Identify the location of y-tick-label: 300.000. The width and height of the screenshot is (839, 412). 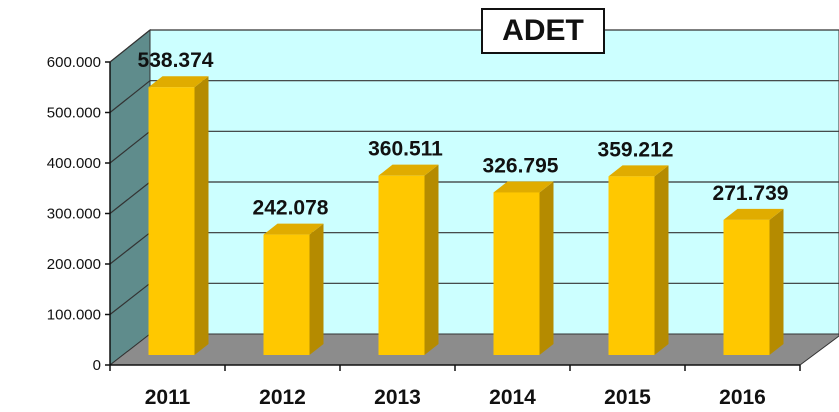
(74, 214).